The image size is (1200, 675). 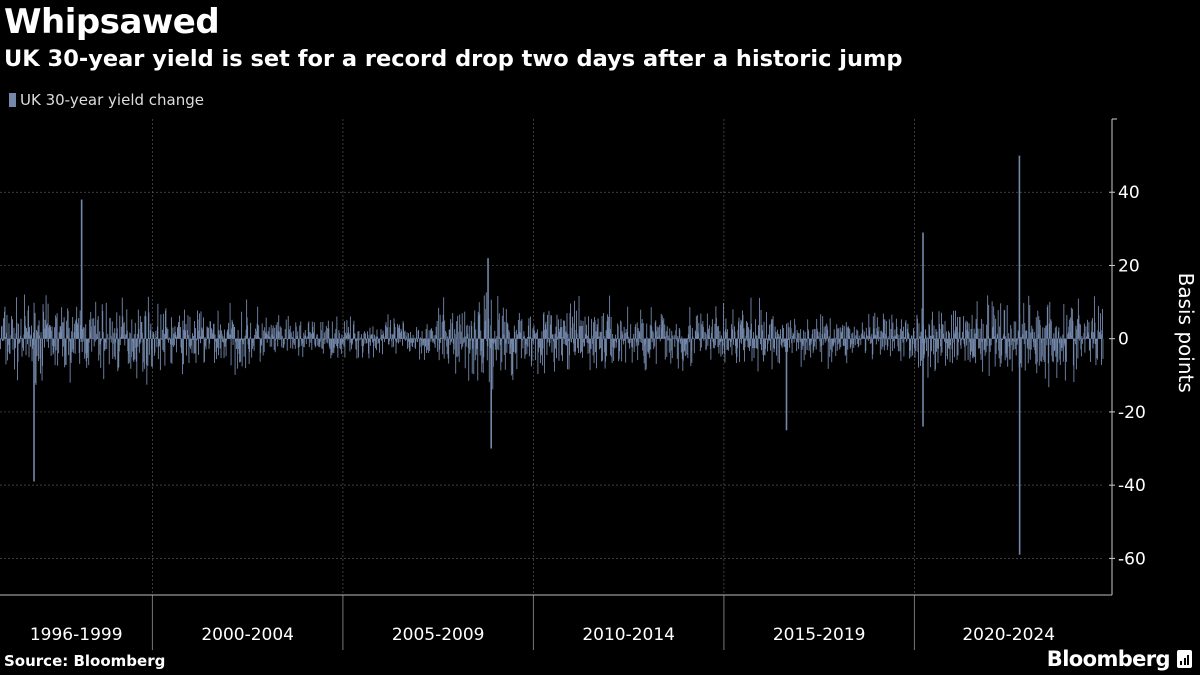 I want to click on source-note: Source: Bloomberg, so click(x=85, y=661).